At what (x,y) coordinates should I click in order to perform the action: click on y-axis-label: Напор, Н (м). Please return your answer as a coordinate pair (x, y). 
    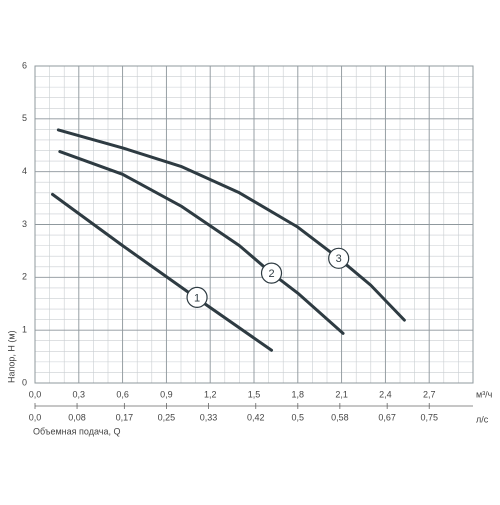
    Looking at the image, I should click on (11, 356).